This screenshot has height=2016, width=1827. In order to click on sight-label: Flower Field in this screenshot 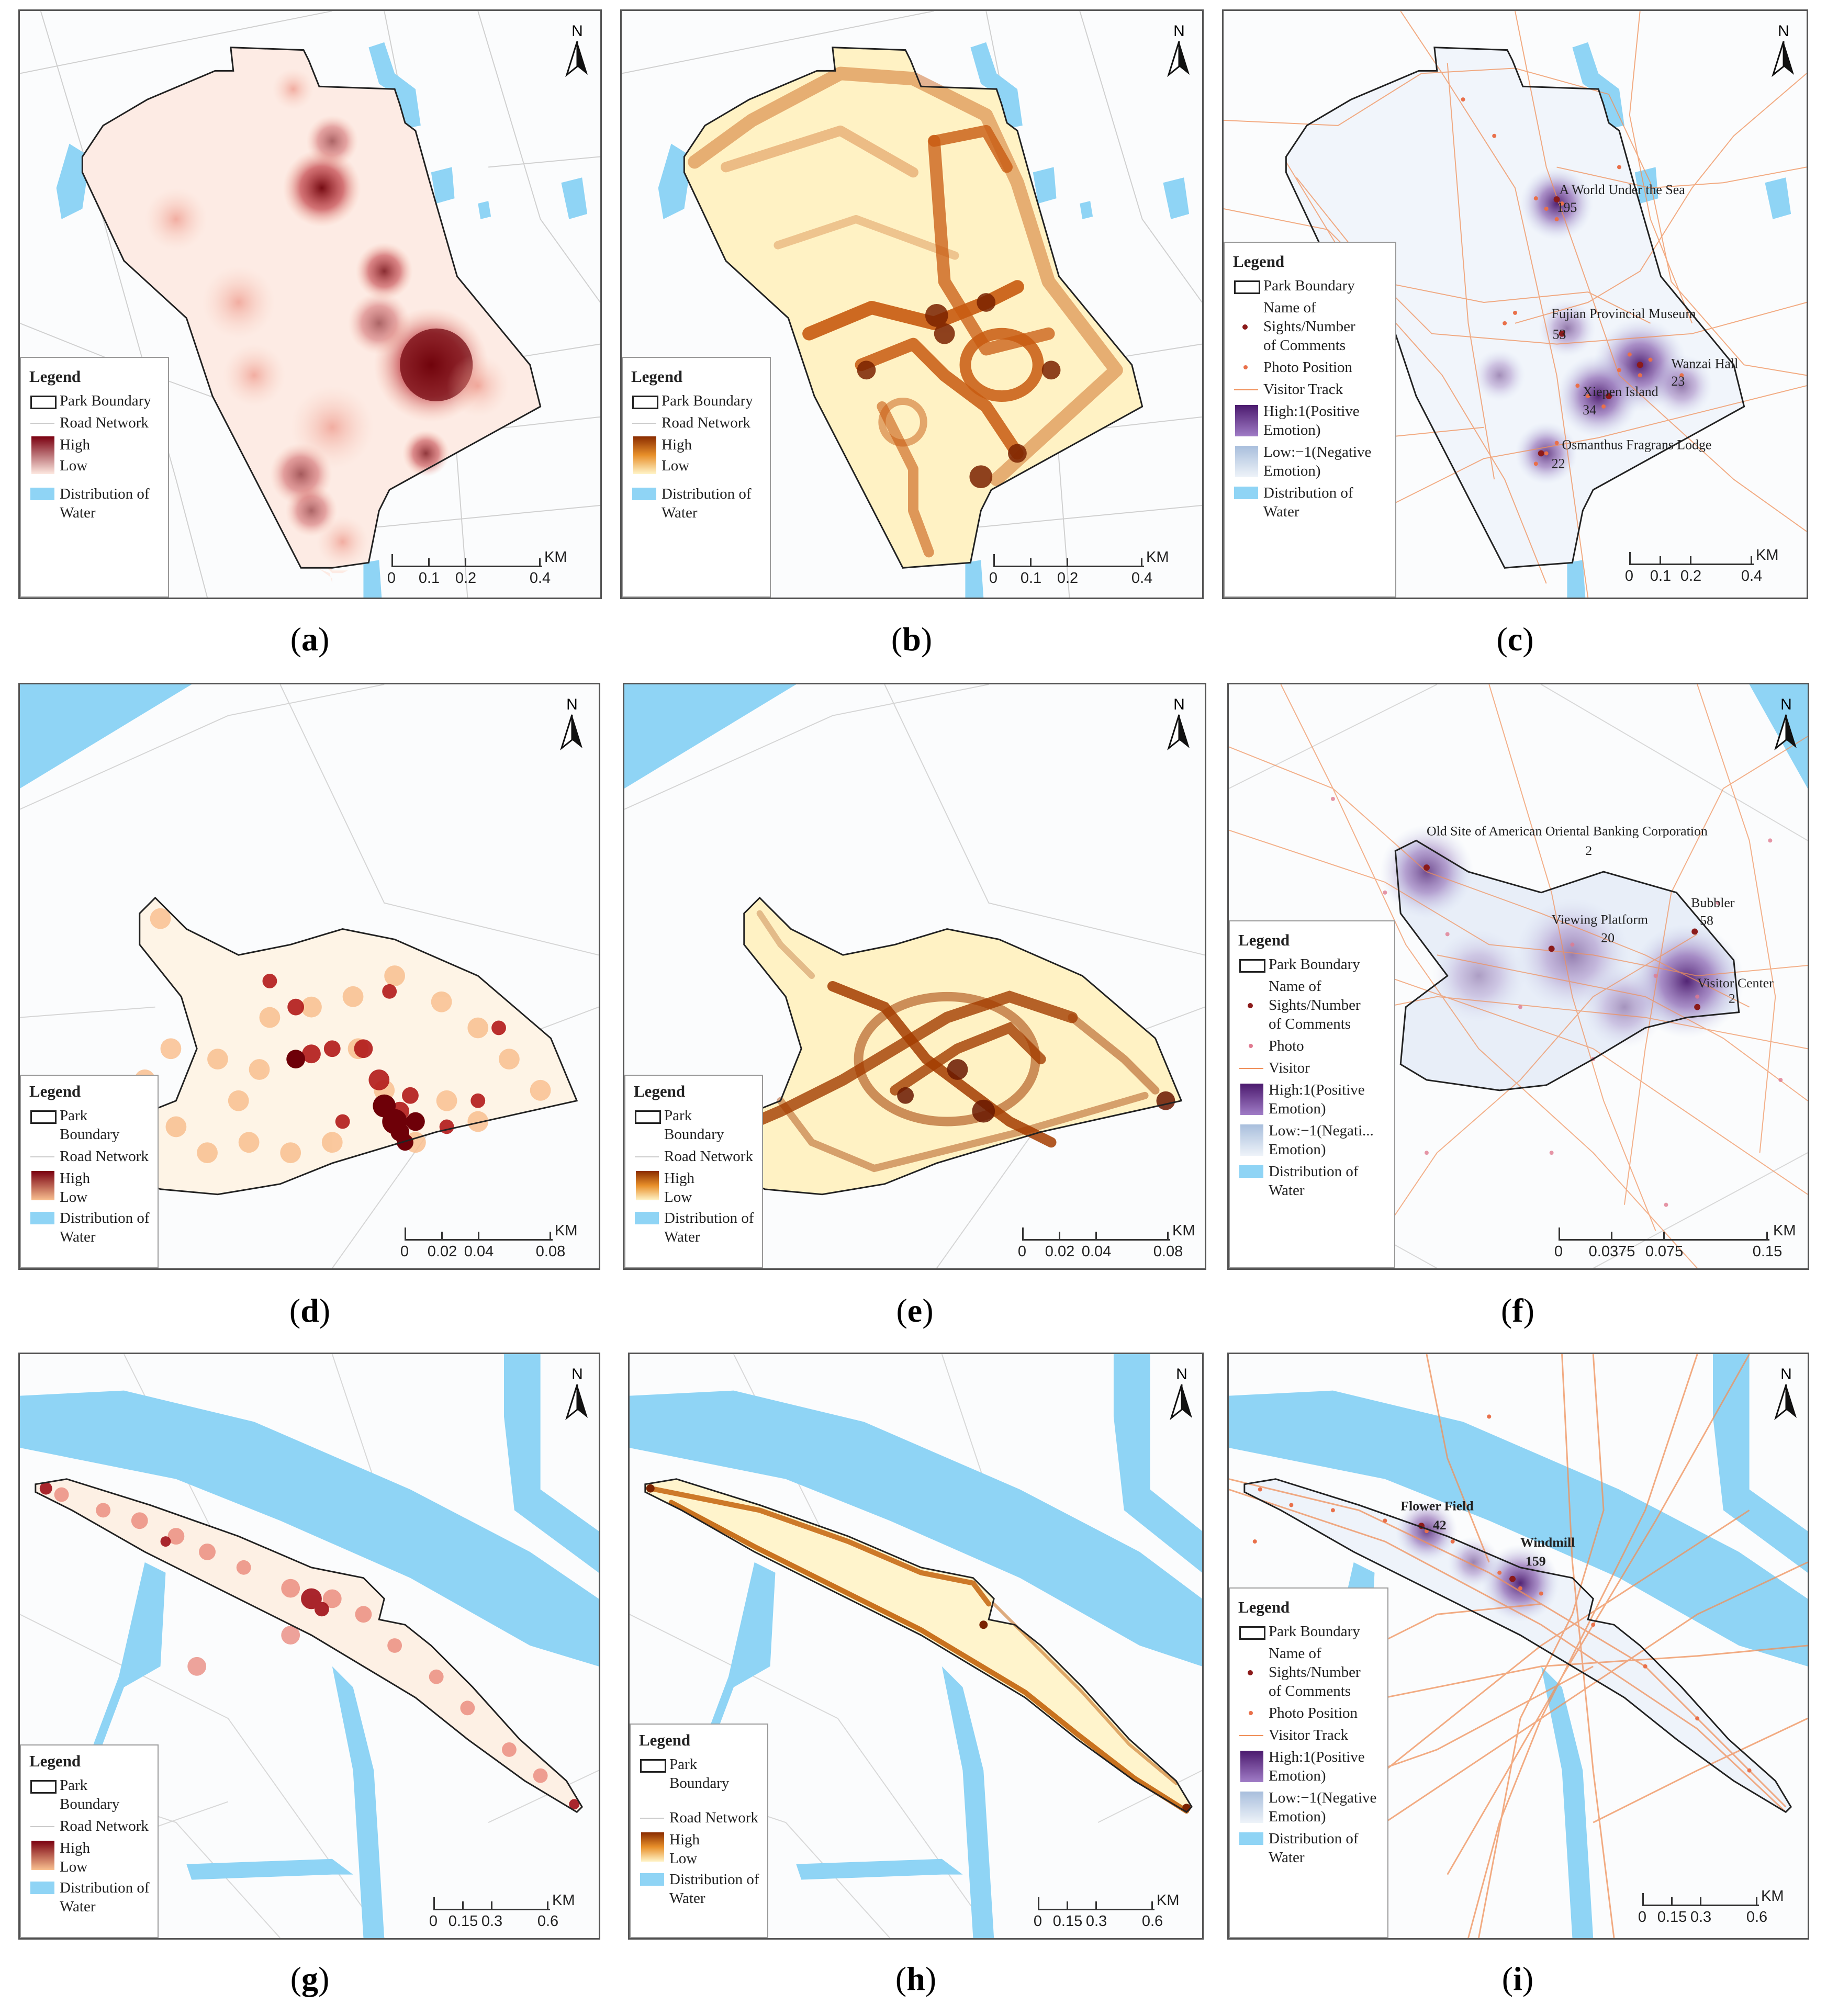, I will do `click(1437, 1505)`.